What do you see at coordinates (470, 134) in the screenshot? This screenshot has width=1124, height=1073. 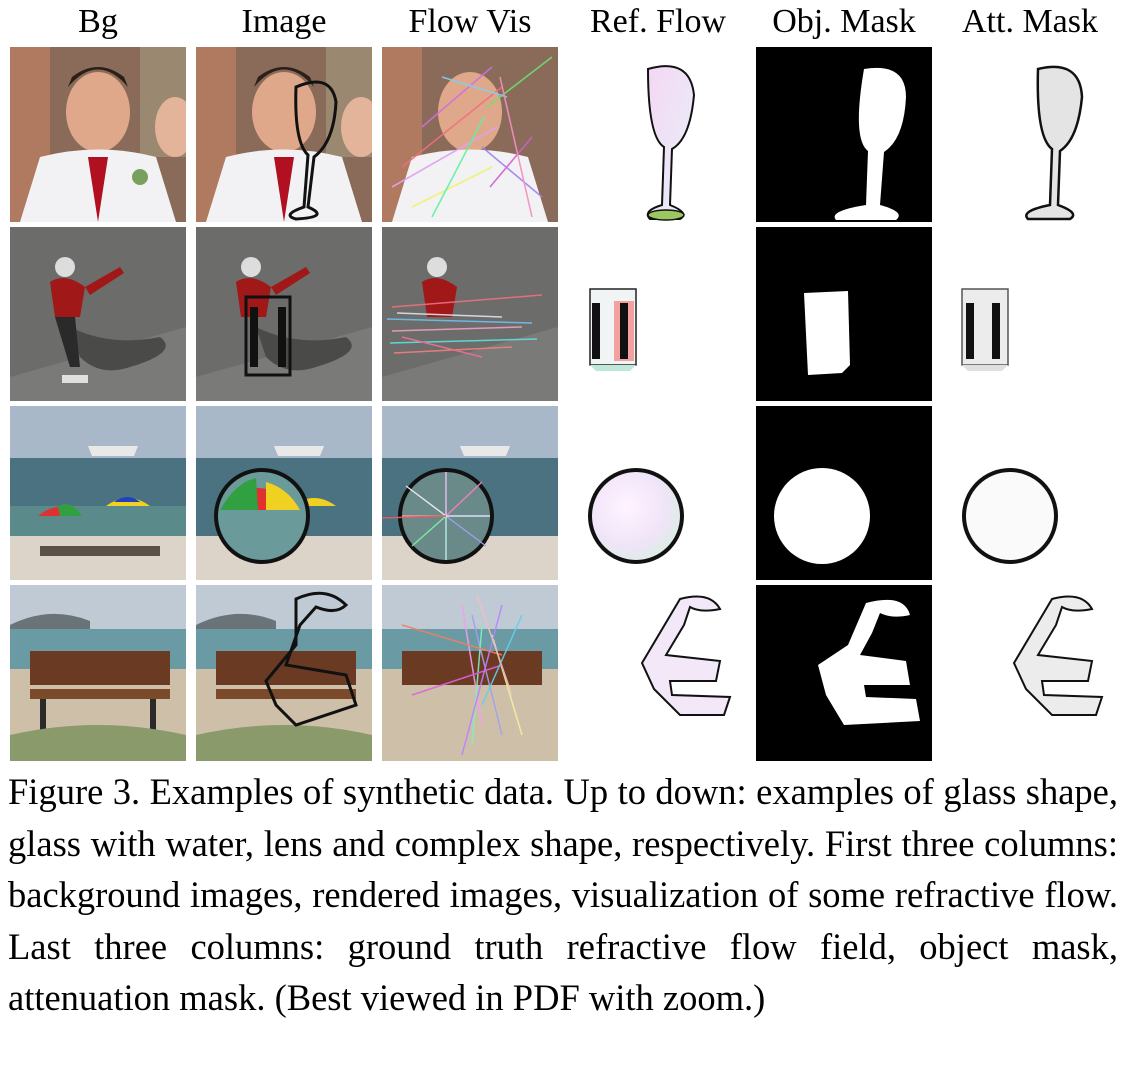 I see `row-glass-flow-vis` at bounding box center [470, 134].